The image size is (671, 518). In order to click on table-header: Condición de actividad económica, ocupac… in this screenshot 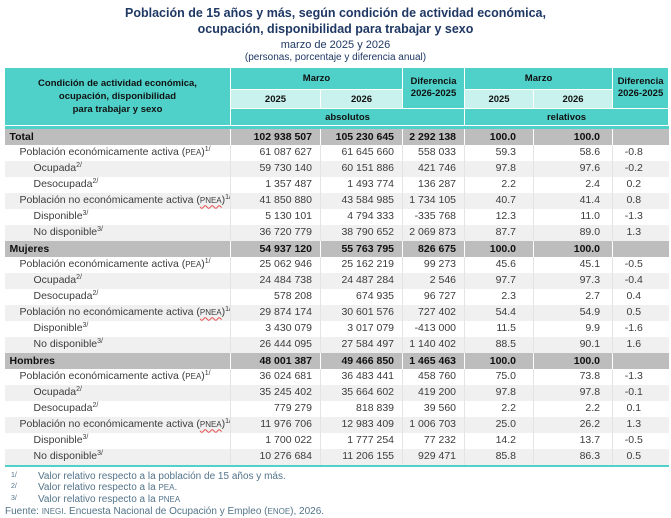, I will do `click(337, 96)`.